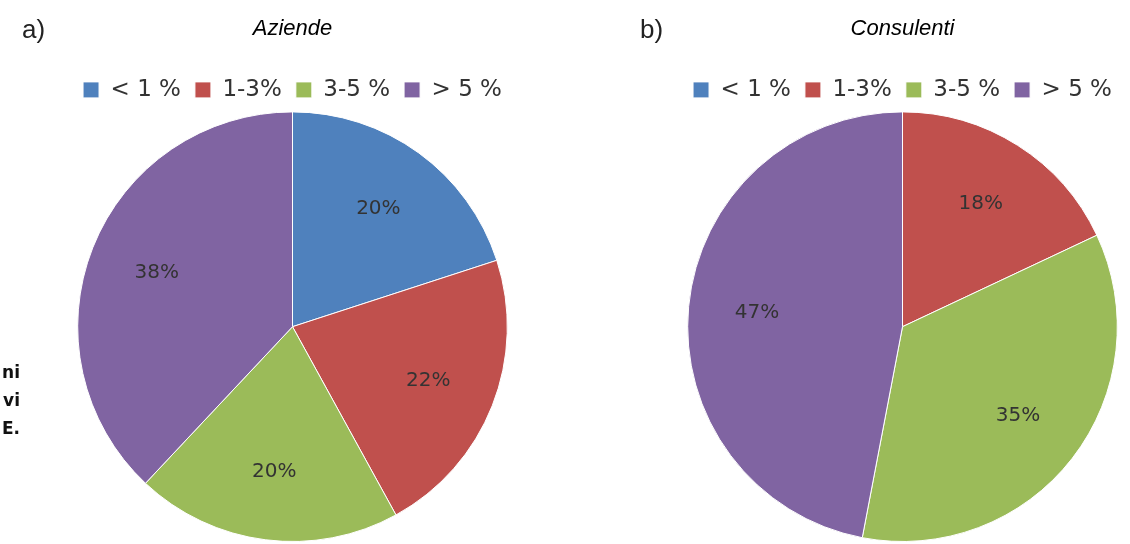  What do you see at coordinates (428, 378) in the screenshot?
I see `data-label: 22%` at bounding box center [428, 378].